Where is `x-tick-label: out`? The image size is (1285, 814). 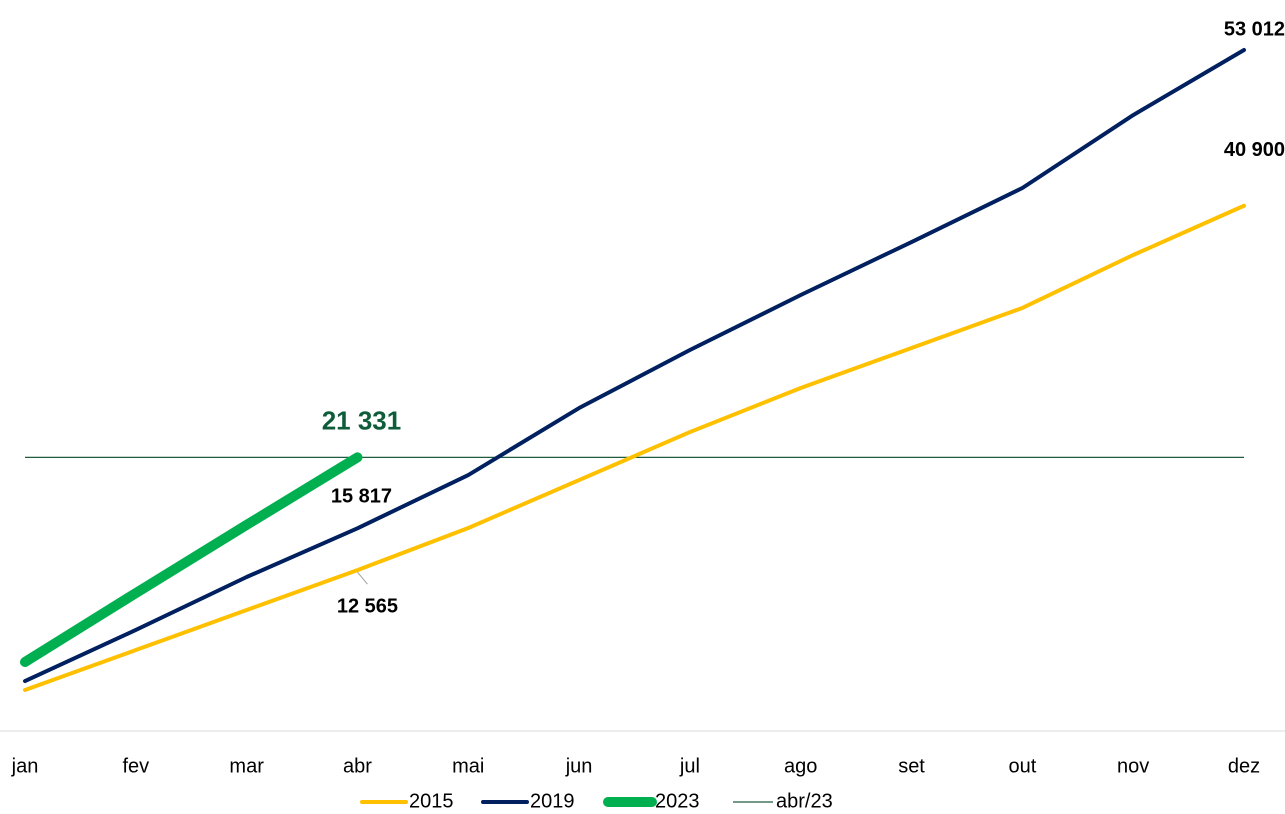
x-tick-label: out is located at coordinates (1022, 766).